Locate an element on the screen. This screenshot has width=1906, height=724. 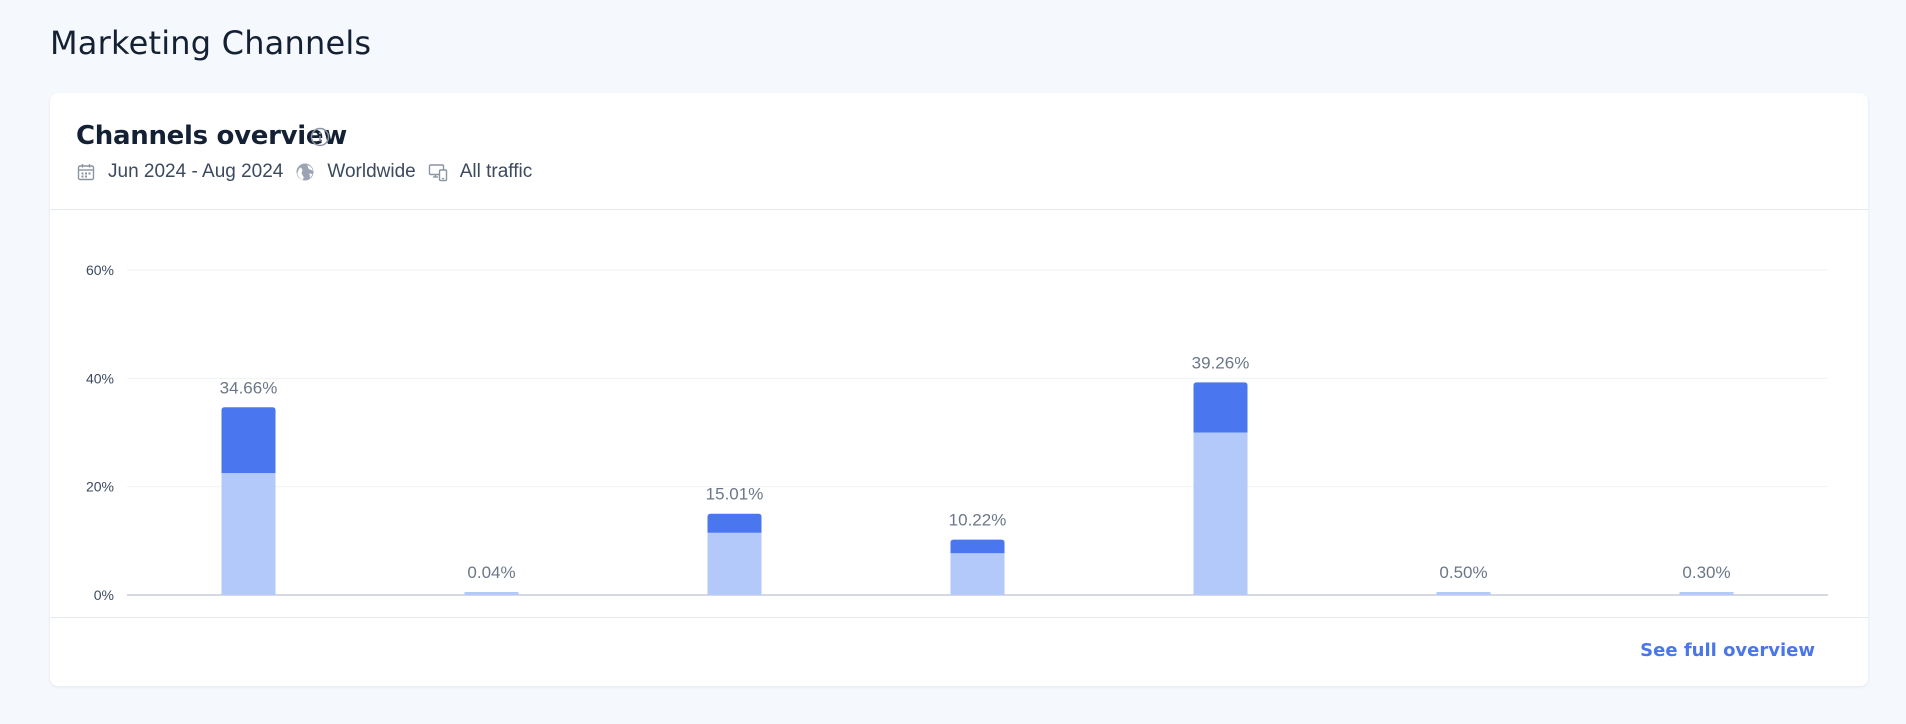
y-tick-label: 40% is located at coordinates (100, 378).